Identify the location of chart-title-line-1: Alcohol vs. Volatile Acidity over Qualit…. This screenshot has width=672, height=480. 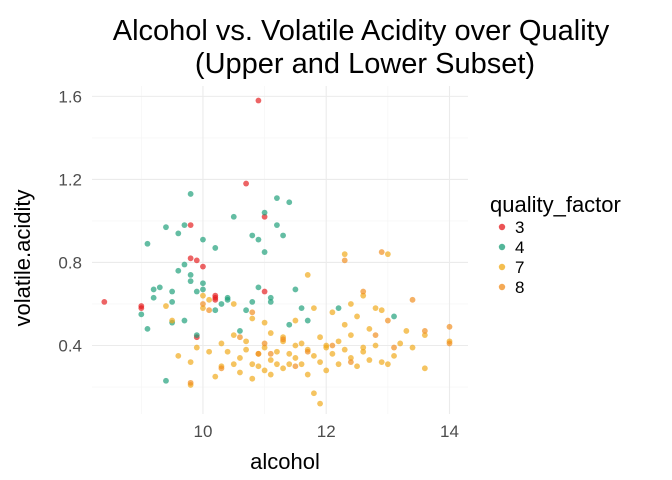
(361, 31).